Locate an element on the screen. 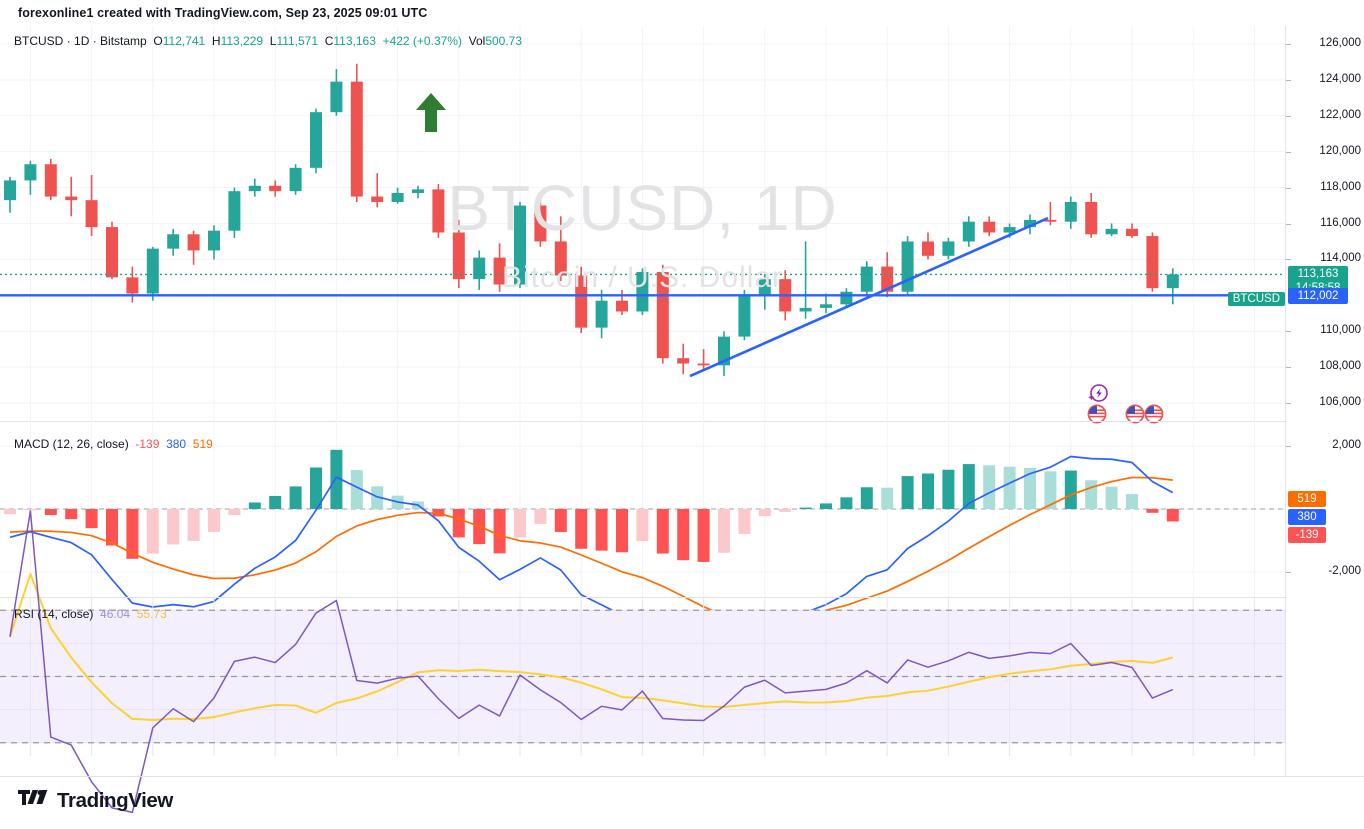 This screenshot has width=1364, height=829. macd-axis-tick: 2,000 is located at coordinates (1346, 445).